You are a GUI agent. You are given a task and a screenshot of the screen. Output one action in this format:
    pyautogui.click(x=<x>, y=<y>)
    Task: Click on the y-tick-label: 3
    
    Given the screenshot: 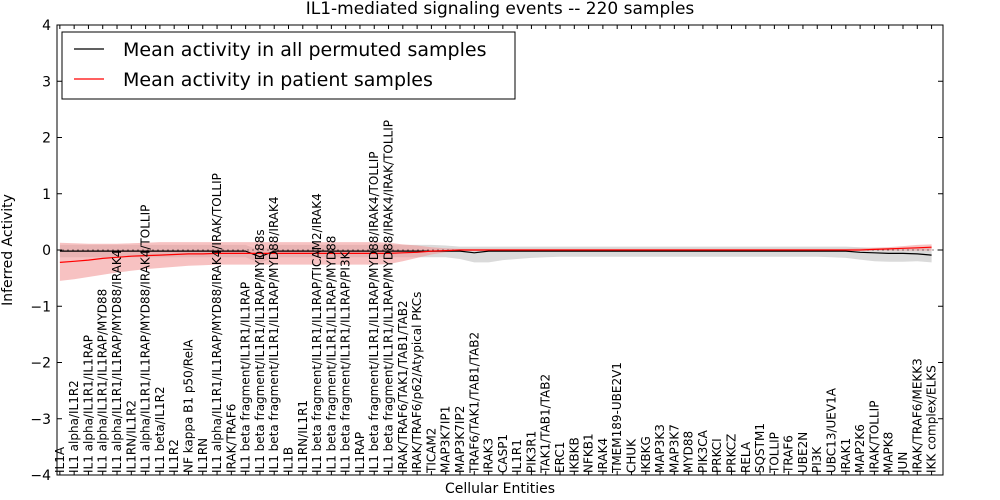 What is the action you would take?
    pyautogui.click(x=46, y=82)
    